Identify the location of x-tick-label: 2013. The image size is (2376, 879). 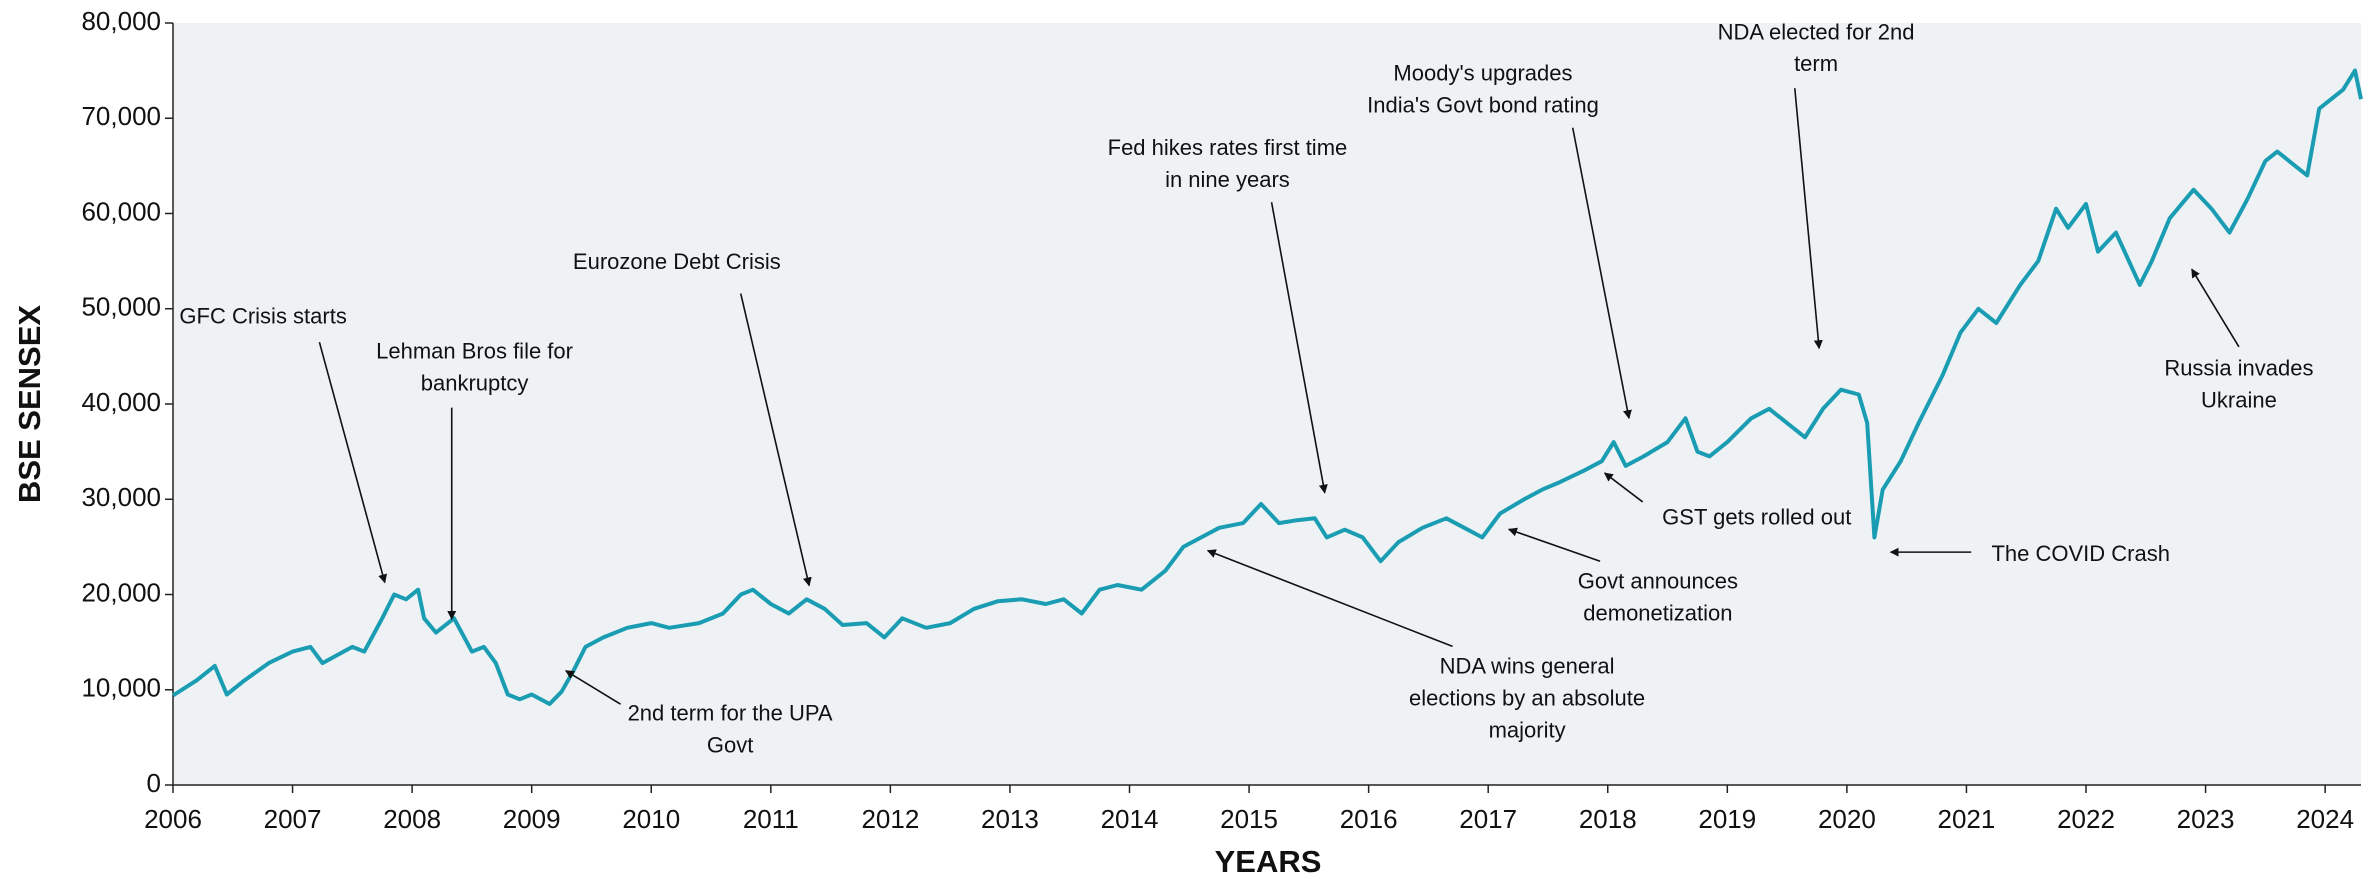
(1010, 819).